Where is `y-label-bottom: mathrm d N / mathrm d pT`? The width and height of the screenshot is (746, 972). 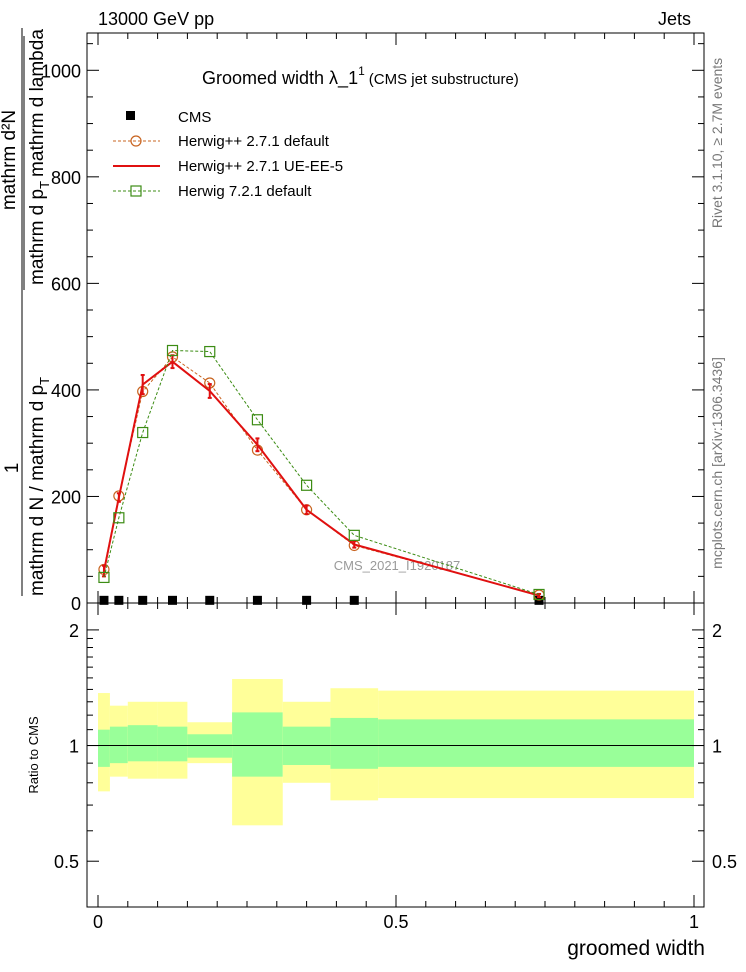 y-label-bottom: mathrm d N / mathrm d pT is located at coordinates (39, 486).